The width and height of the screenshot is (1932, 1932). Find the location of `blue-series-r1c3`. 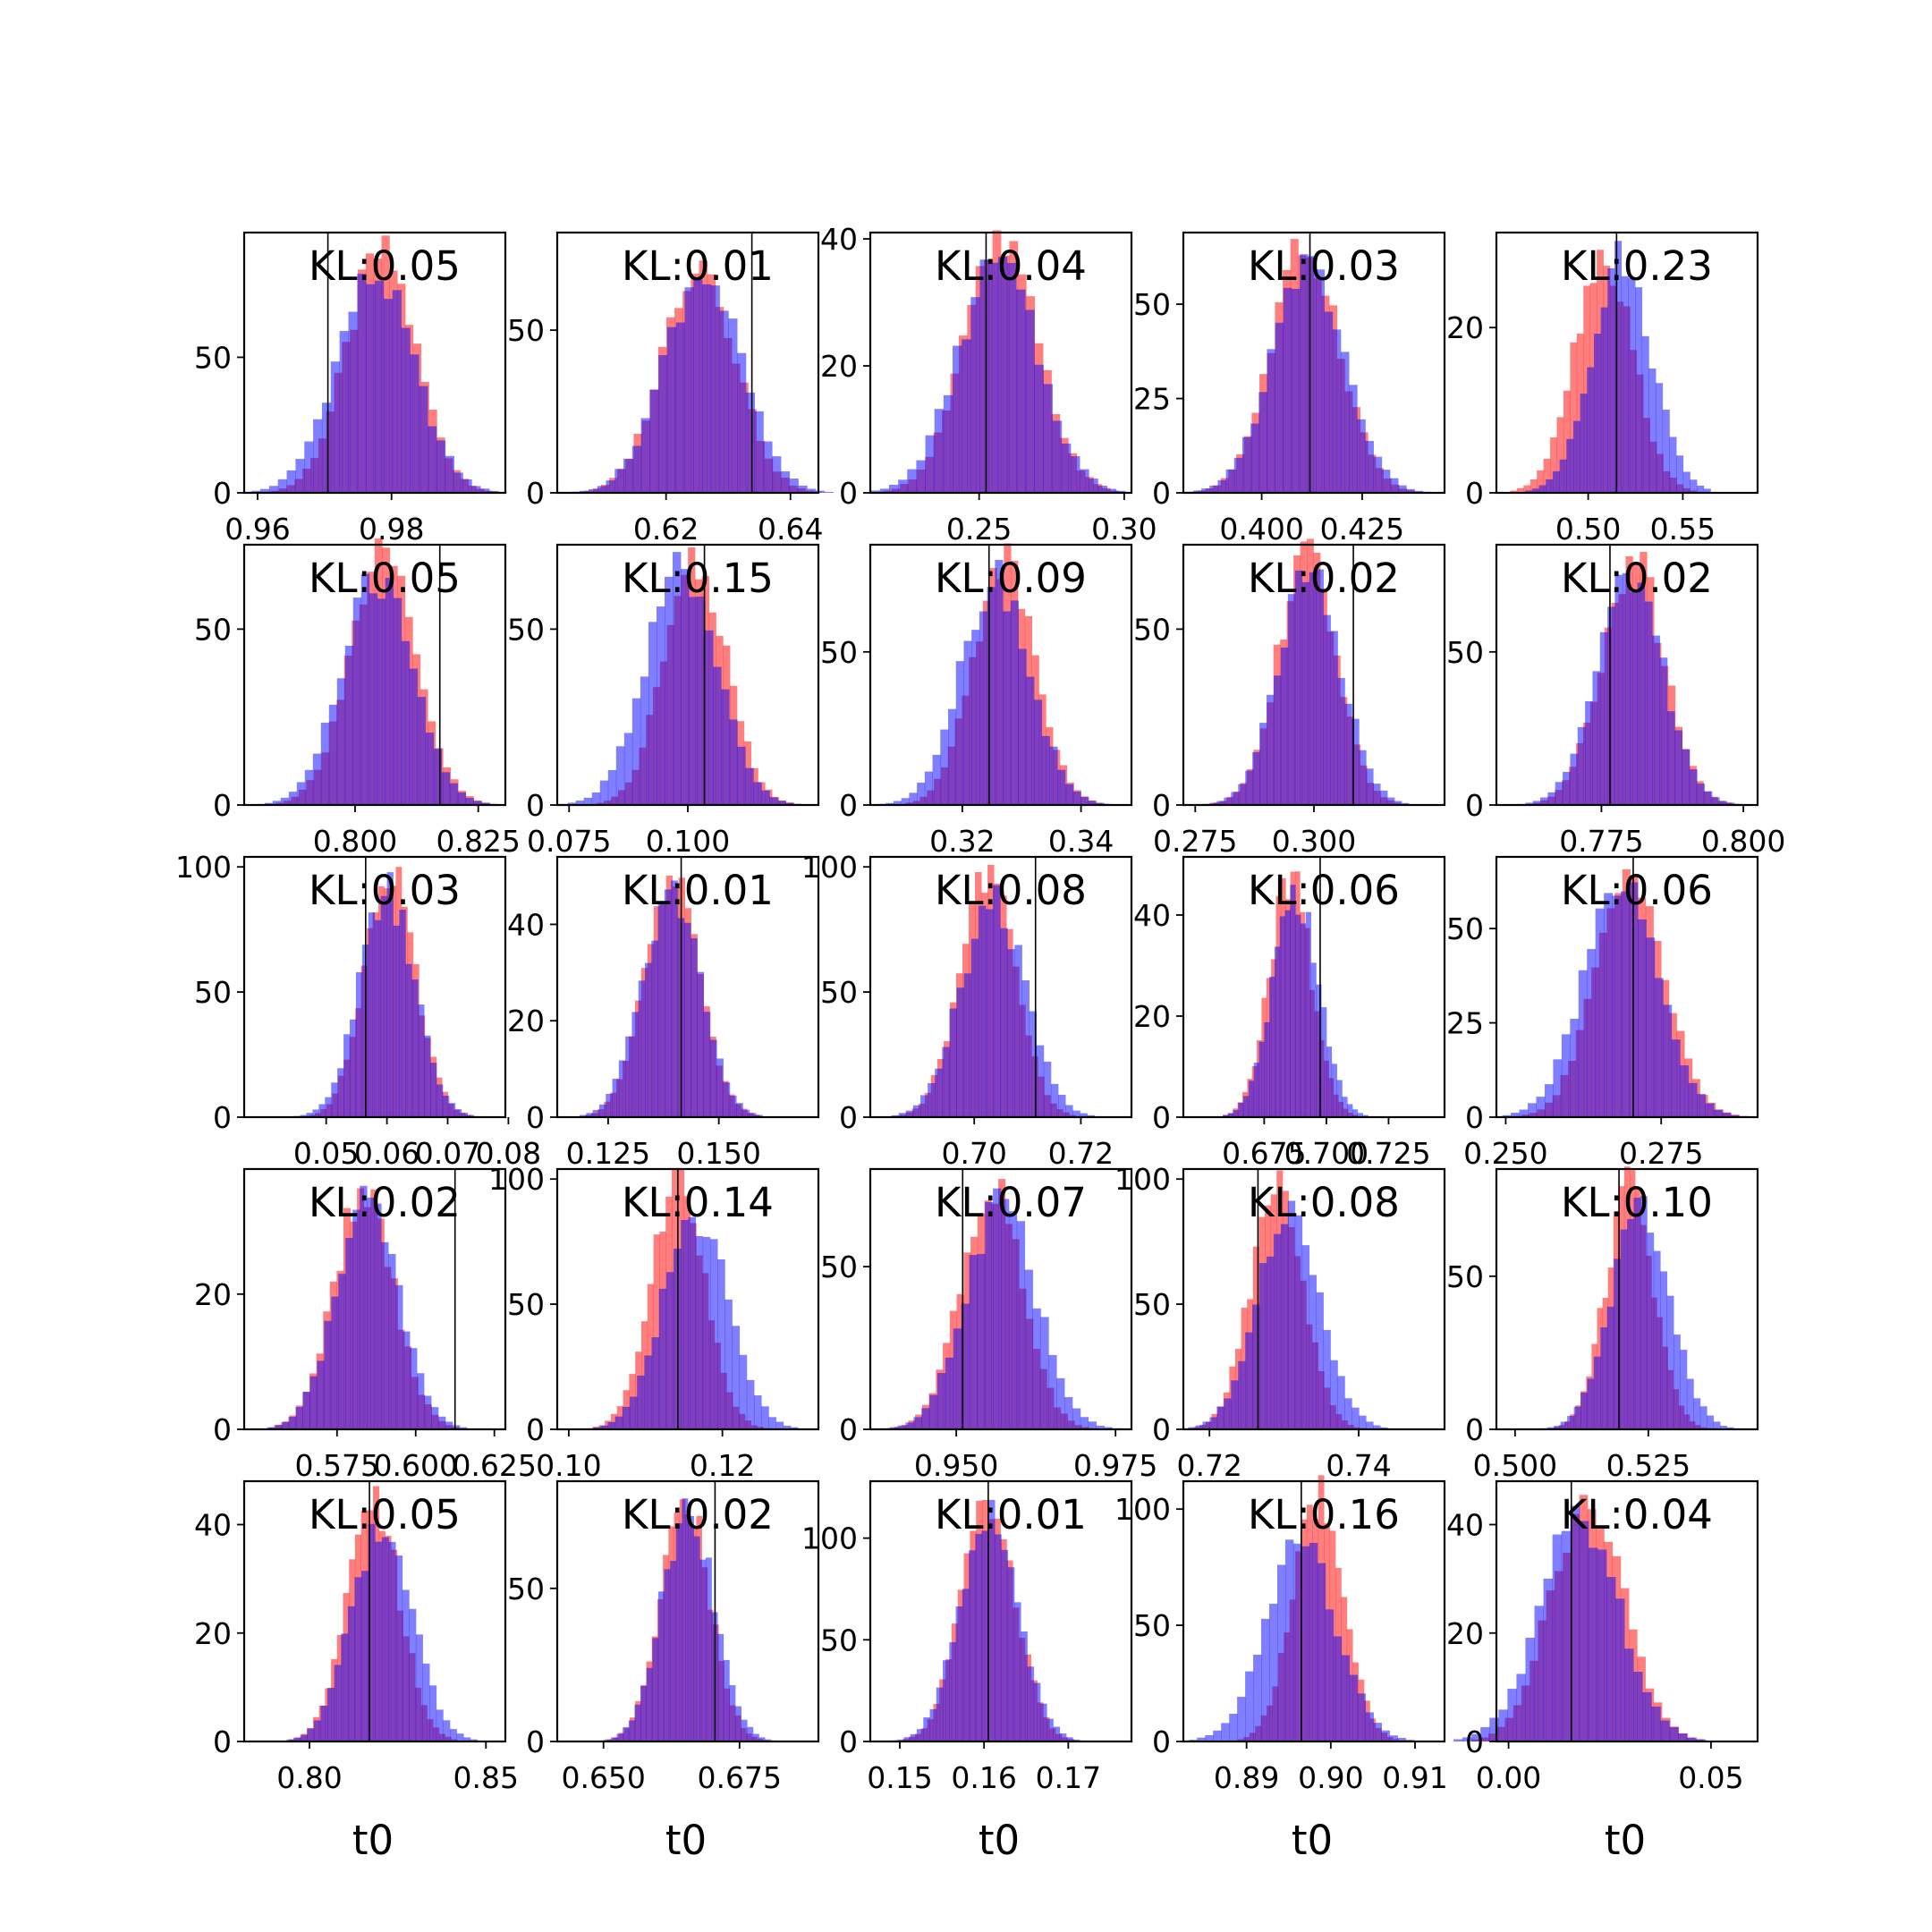

blue-series-r1c3 is located at coordinates (998, 375).